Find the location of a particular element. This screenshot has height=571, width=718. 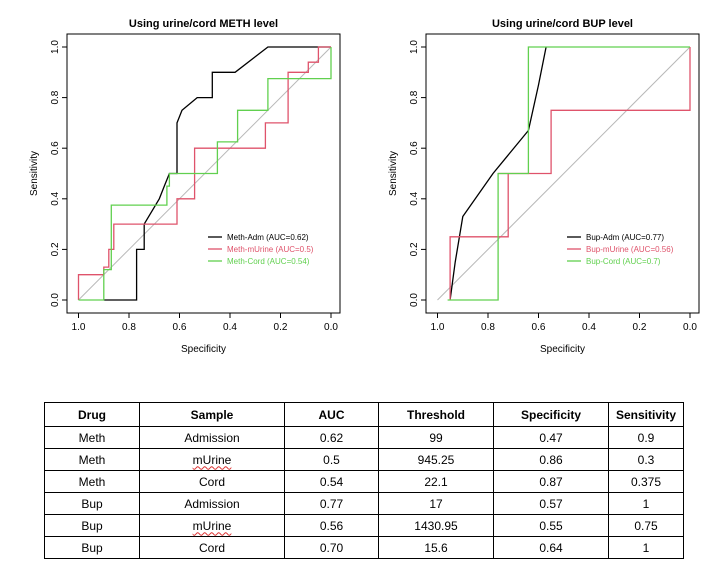

table-row: Meth mUrine 0.5 945.25 0.86 0.3 is located at coordinates (364, 459).